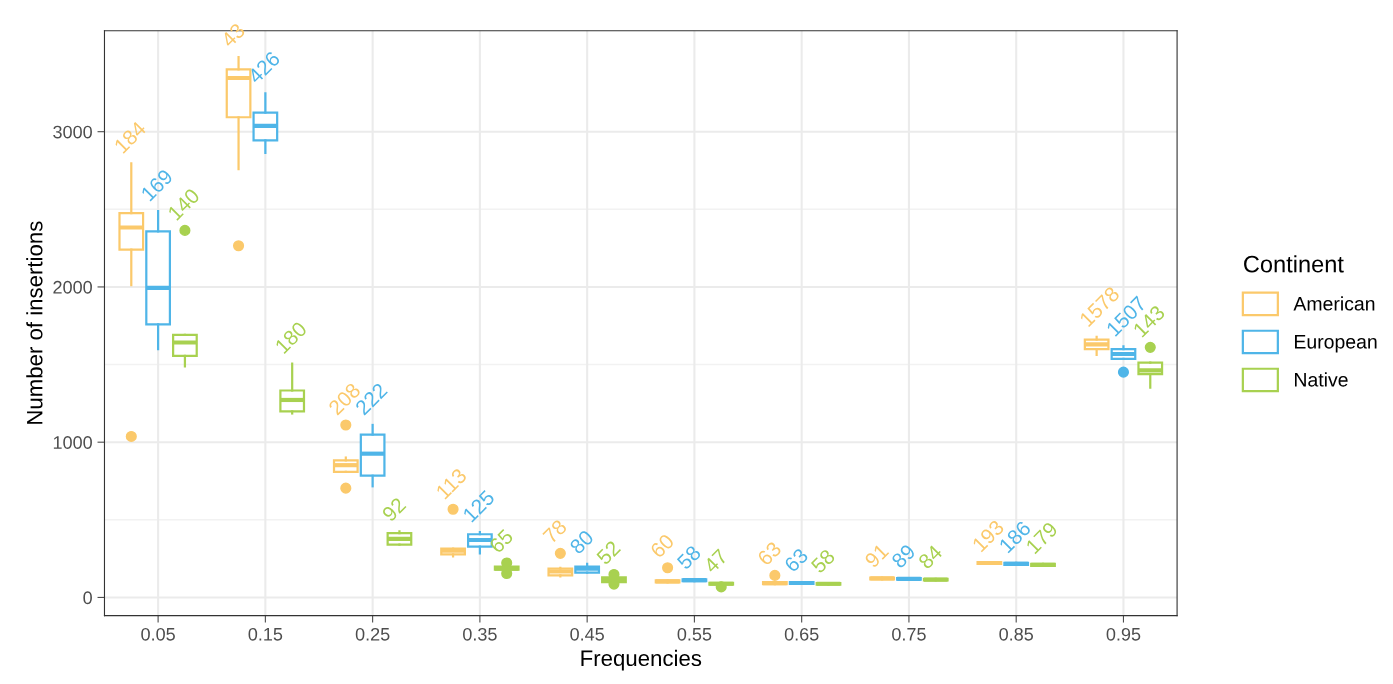 This screenshot has width=1393, height=684. What do you see at coordinates (372, 634) in the screenshot?
I see `x-tick-label: 0.25` at bounding box center [372, 634].